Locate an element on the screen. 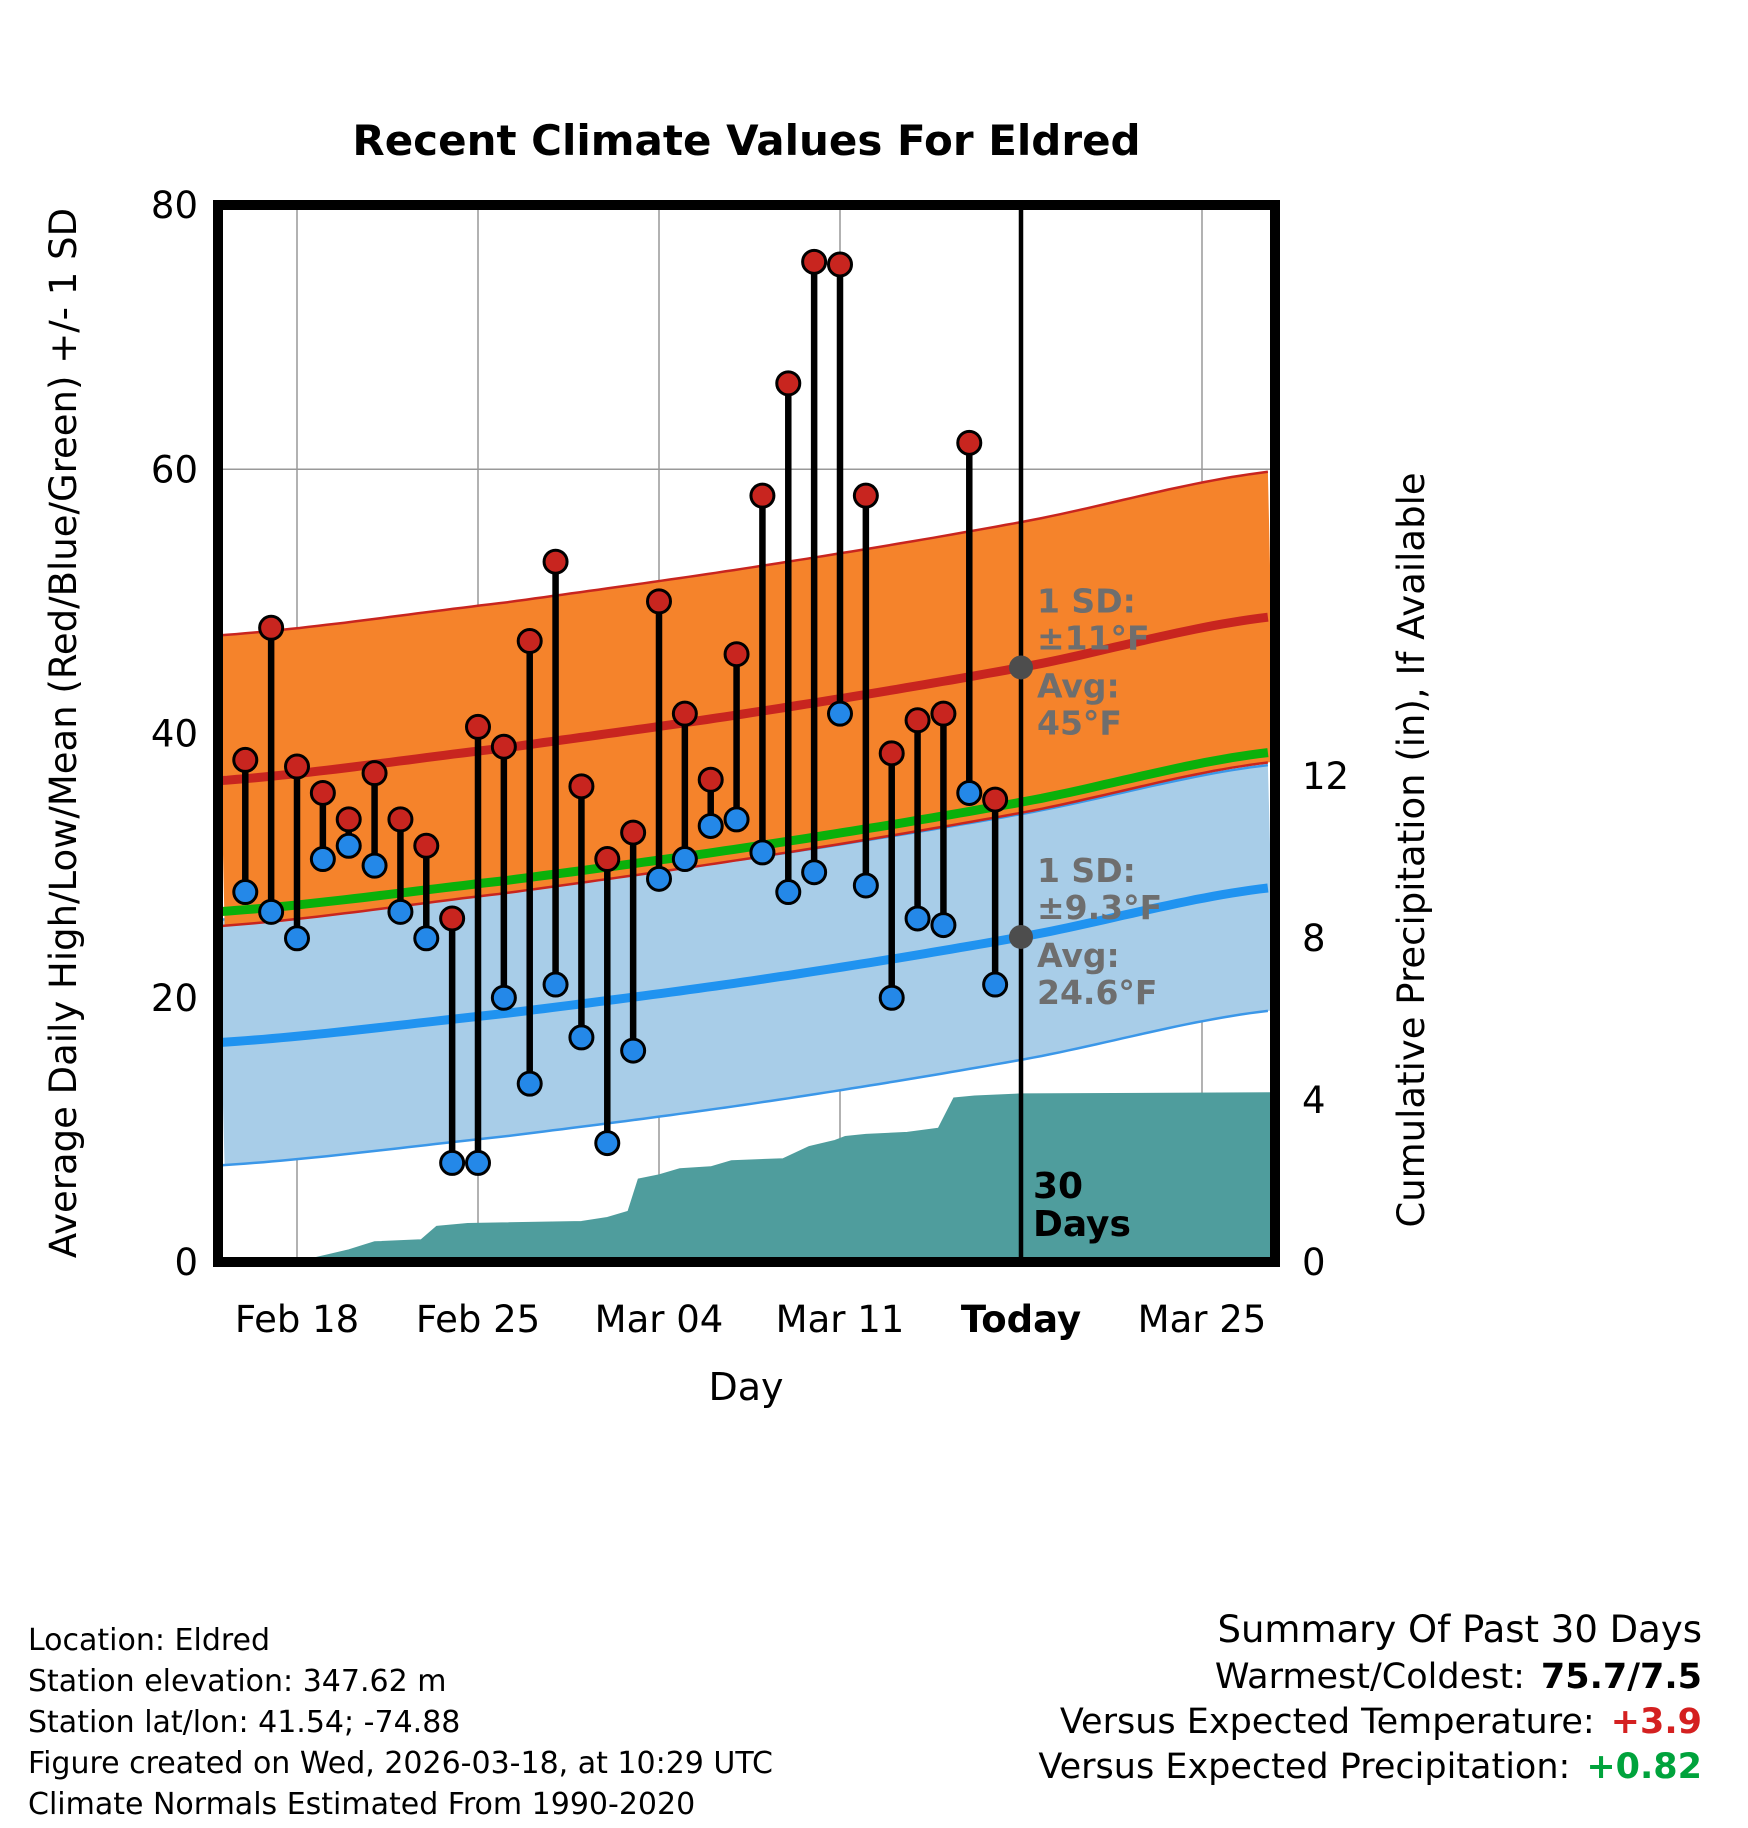  avg-low-marker is located at coordinates (1020, 936).